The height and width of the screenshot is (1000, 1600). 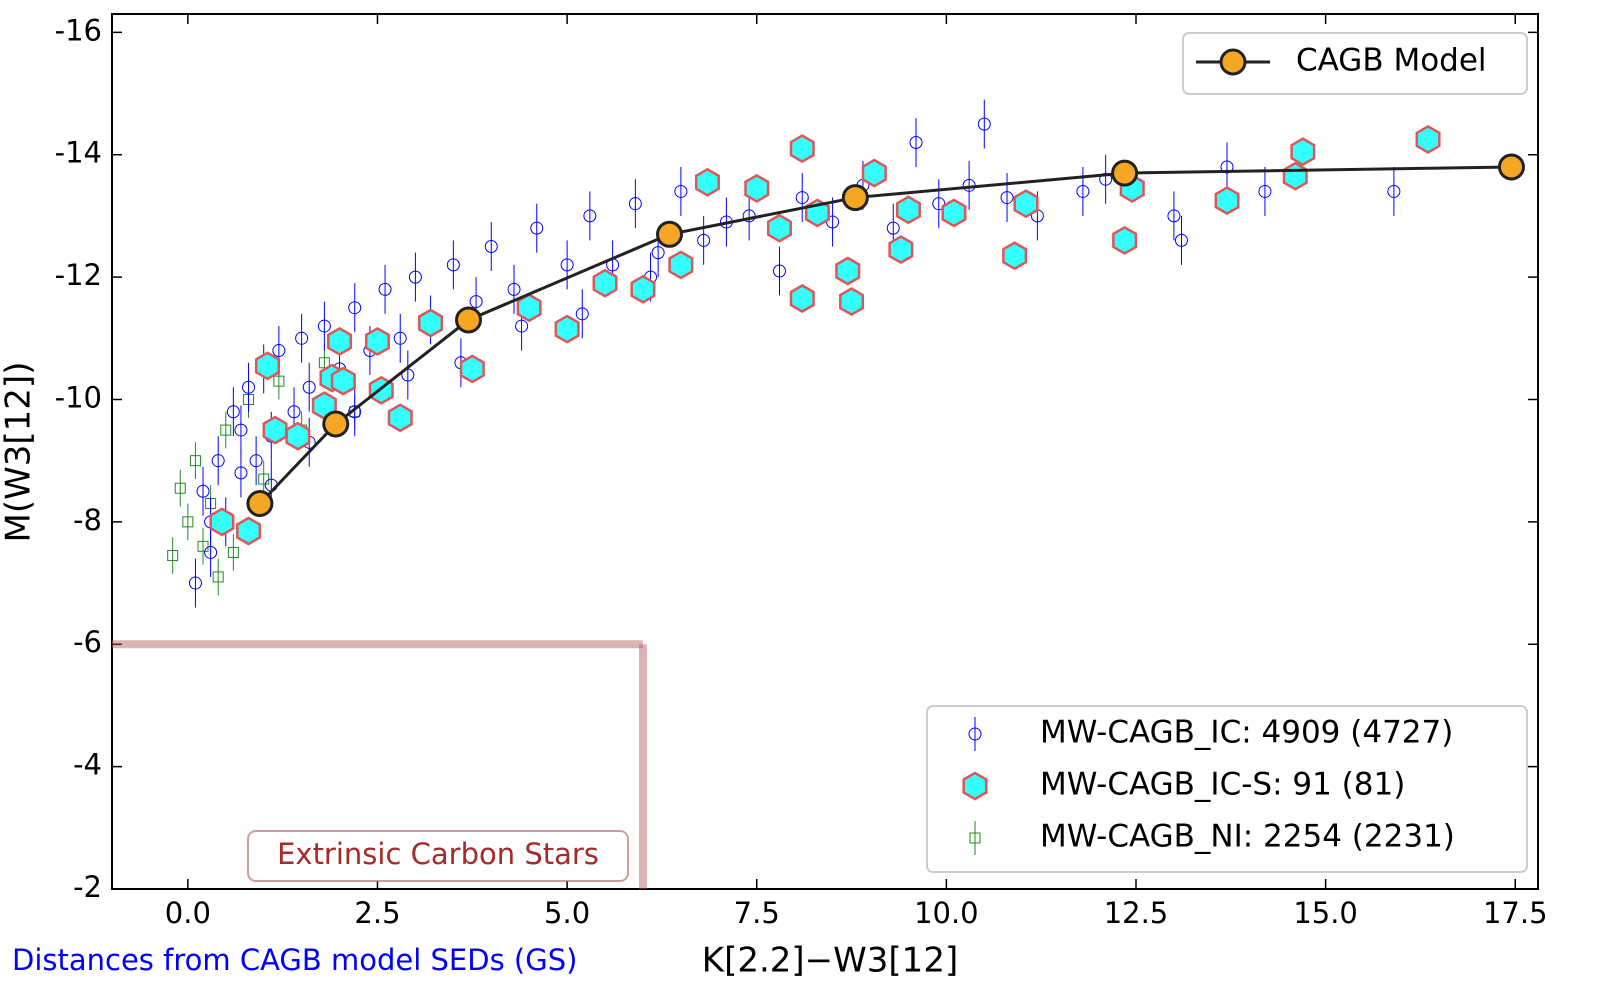 I want to click on x-tick-label: 10.0, so click(x=946, y=913).